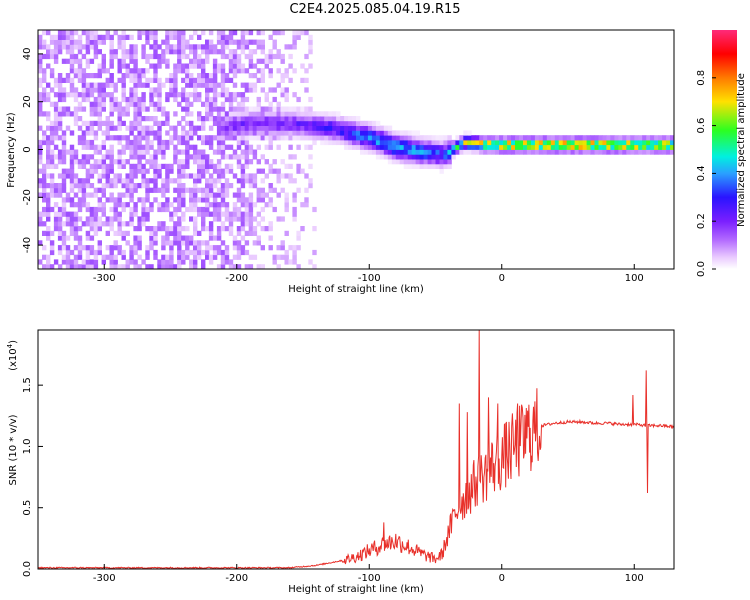  I want to click on snr-x-tick-label: -300, so click(104, 578).